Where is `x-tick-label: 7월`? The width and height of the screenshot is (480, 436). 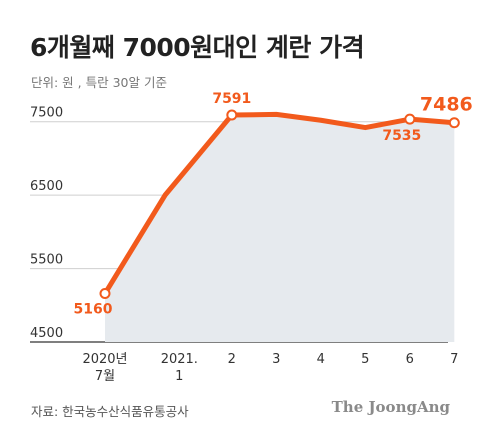 x-tick-label: 7월 is located at coordinates (105, 376).